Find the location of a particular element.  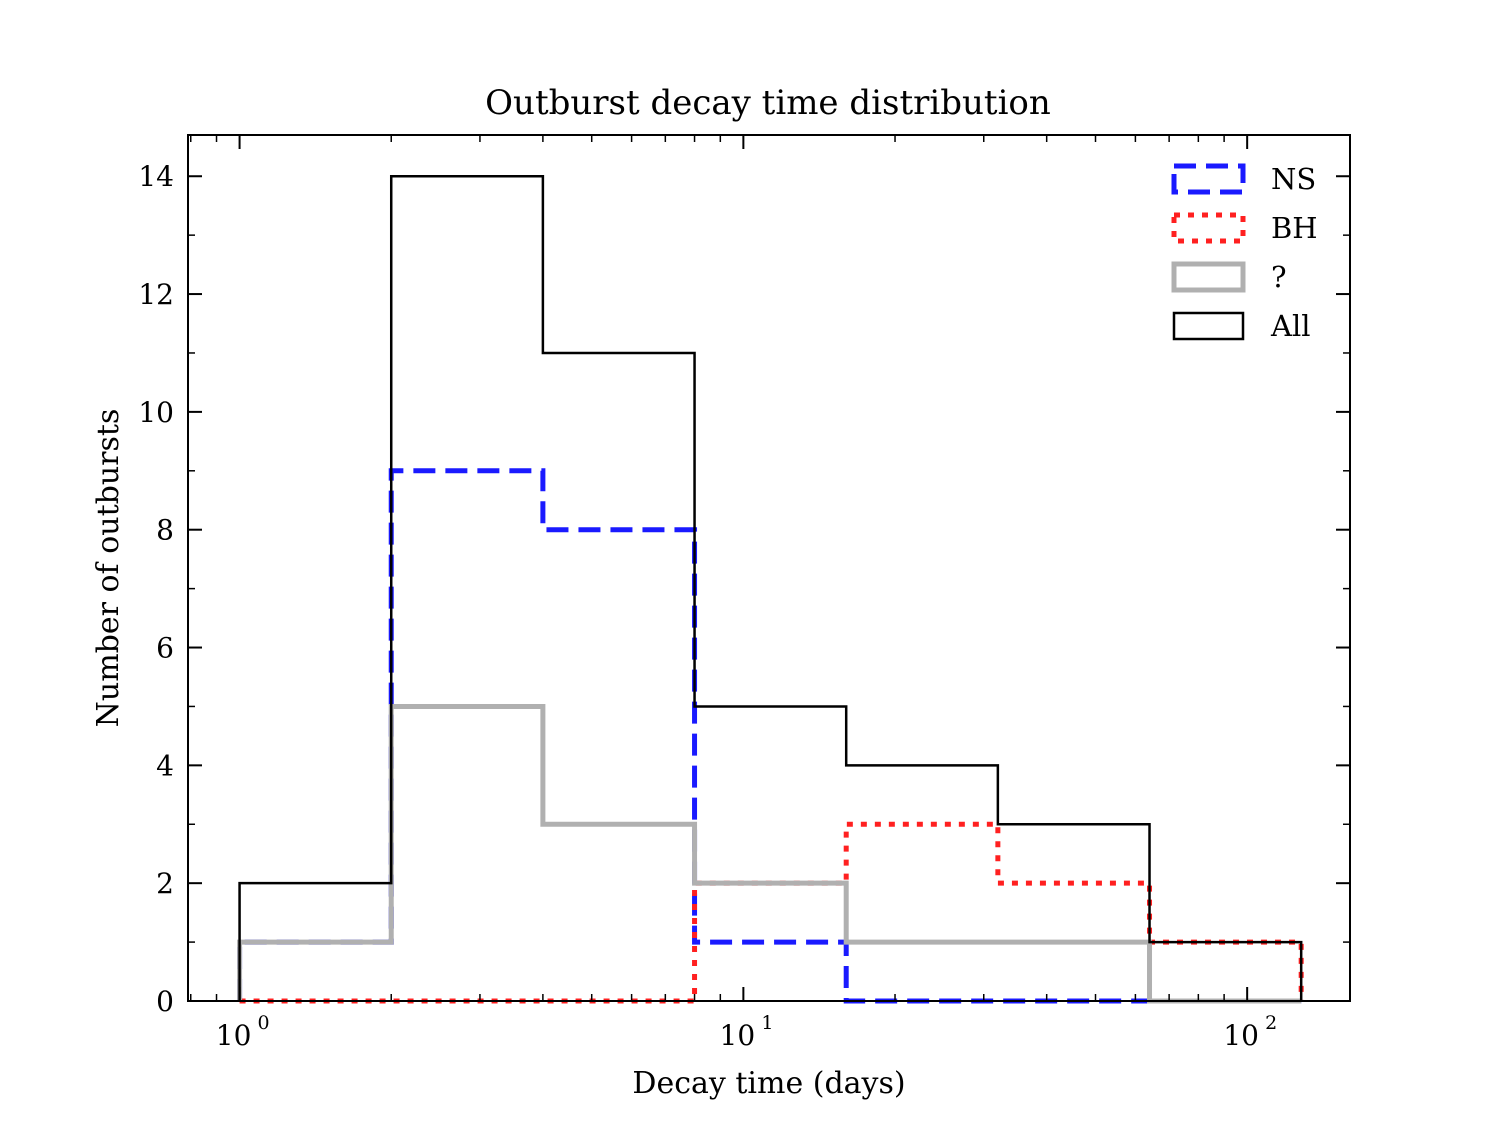

legend-swatch-unknown is located at coordinates (1208, 277).